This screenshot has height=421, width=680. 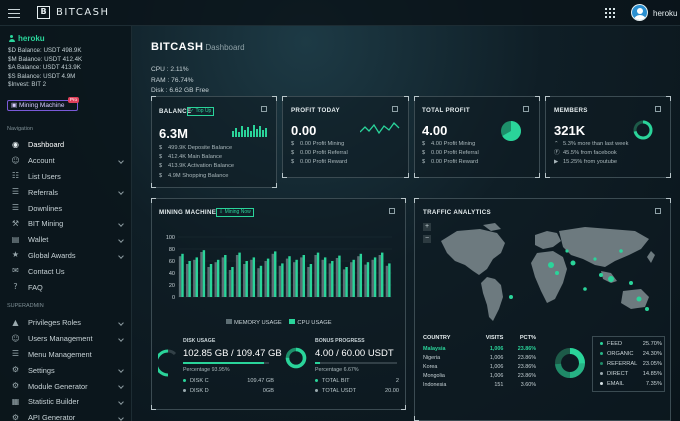 I want to click on sidebar-user: heroku, so click(x=26, y=38).